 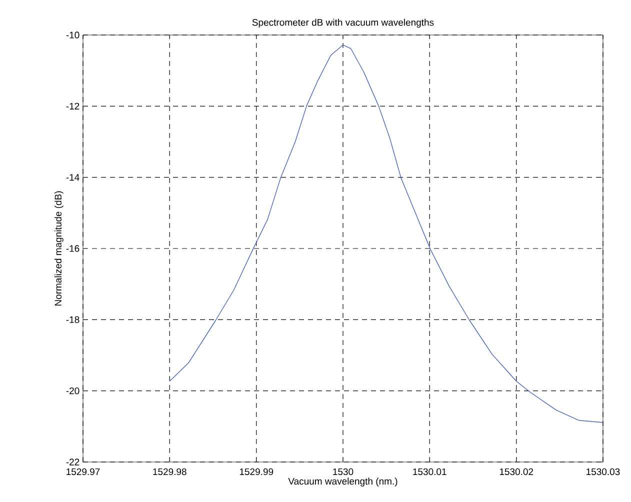 What do you see at coordinates (429, 472) in the screenshot?
I see `x-tick-label: 1530.01` at bounding box center [429, 472].